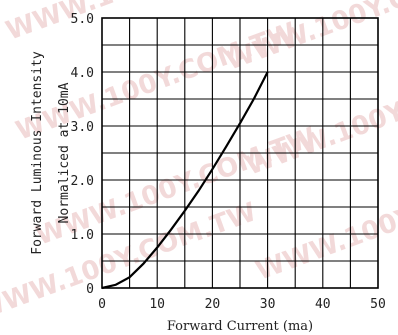 The image size is (398, 335). Describe the element at coordinates (268, 304) in the screenshot. I see `x-tick-label: 30` at that location.